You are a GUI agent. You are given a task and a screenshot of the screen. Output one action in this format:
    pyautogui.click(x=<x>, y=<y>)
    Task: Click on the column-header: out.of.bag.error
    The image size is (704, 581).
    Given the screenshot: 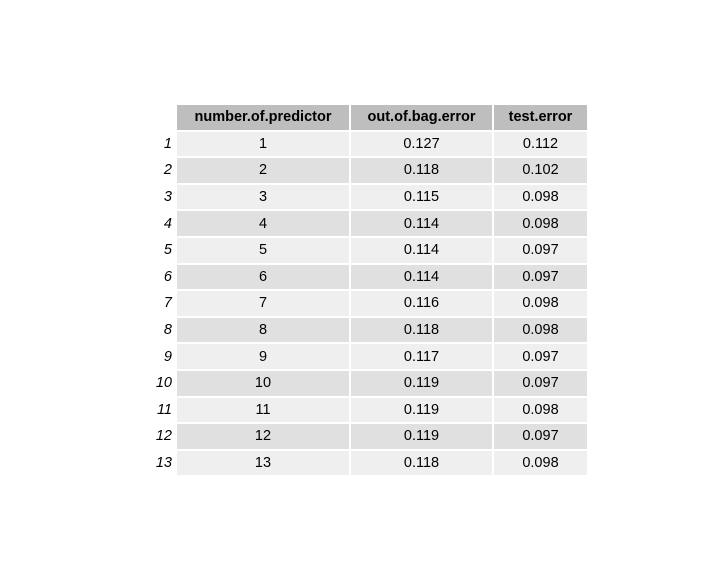 What is the action you would take?
    pyautogui.click(x=421, y=117)
    